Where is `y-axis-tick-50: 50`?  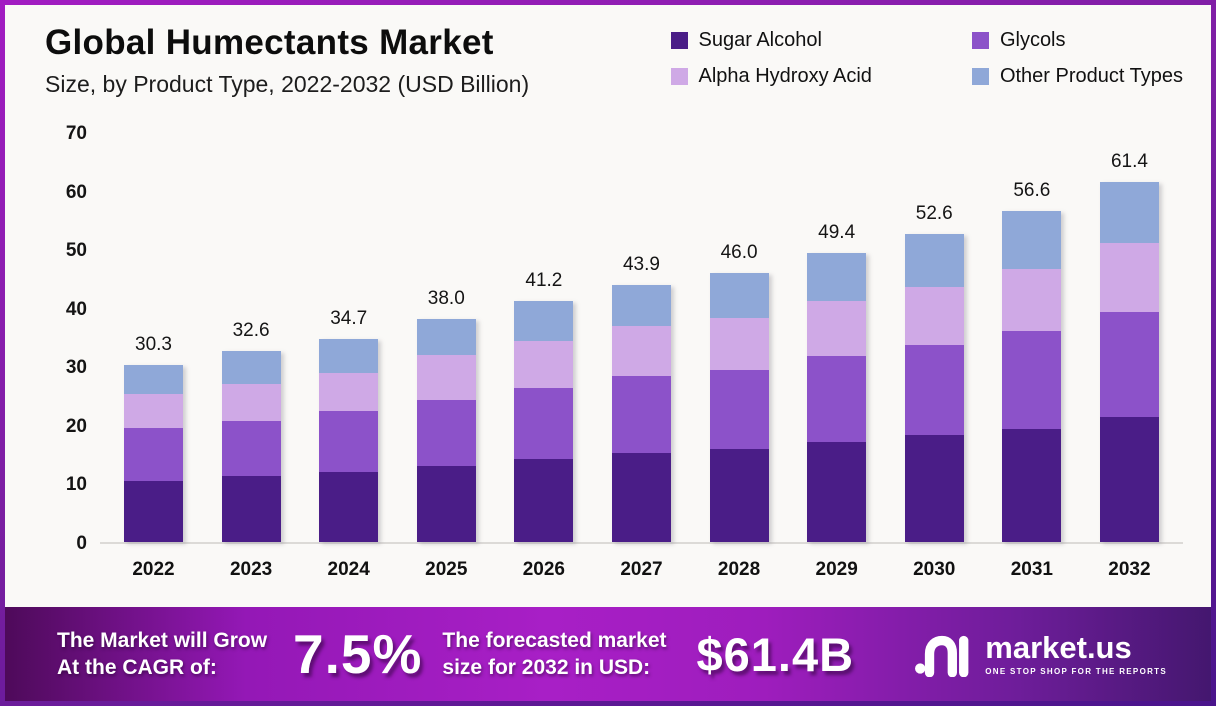 y-axis-tick-50: 50 is located at coordinates (76, 251).